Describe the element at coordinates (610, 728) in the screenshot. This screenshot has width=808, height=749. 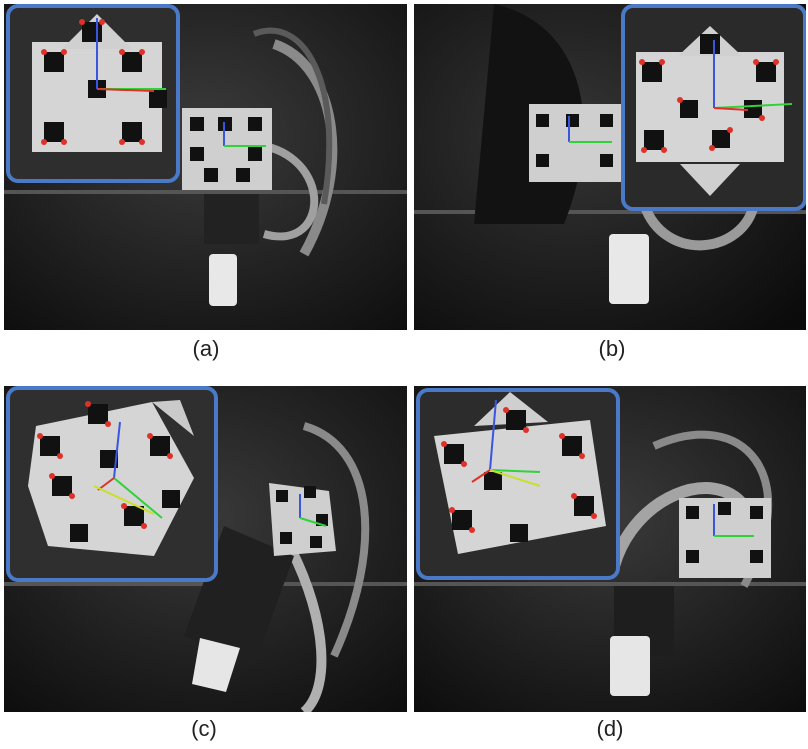
I see `caption-d: (d)` at that location.